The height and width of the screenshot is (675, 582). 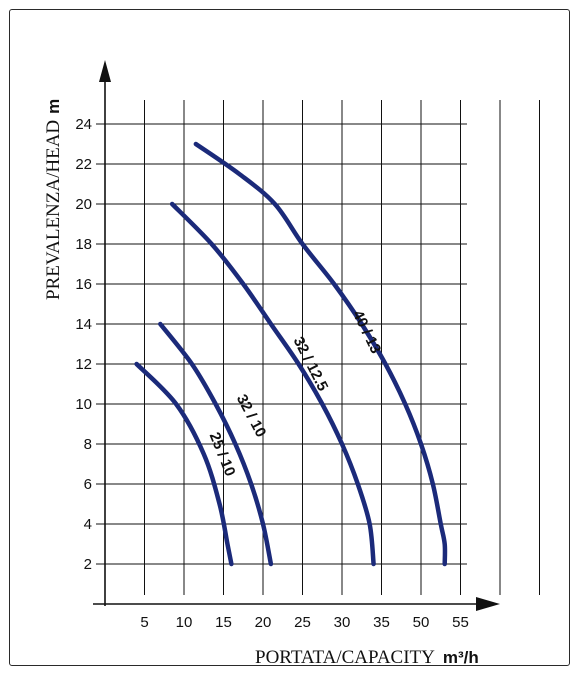 What do you see at coordinates (53, 210) in the screenshot?
I see `y-axis-label: PREVALENZA/HEAD` at bounding box center [53, 210].